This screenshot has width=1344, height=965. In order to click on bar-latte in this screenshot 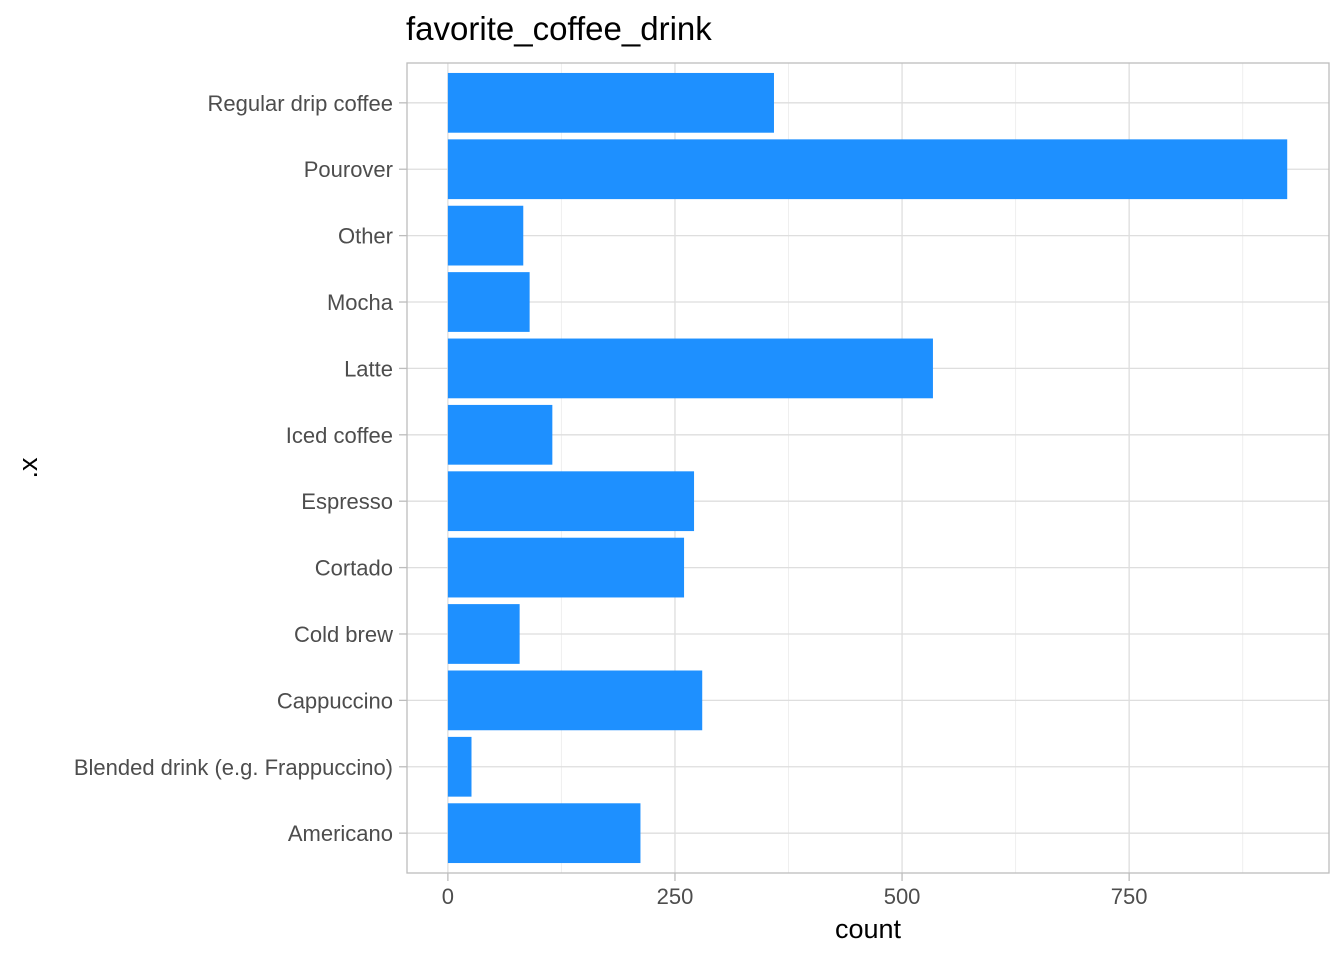, I will do `click(690, 368)`.